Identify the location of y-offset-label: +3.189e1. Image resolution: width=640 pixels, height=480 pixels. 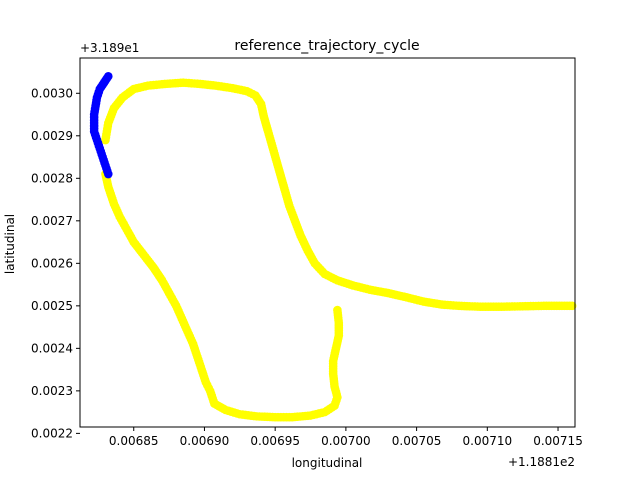
(109, 48).